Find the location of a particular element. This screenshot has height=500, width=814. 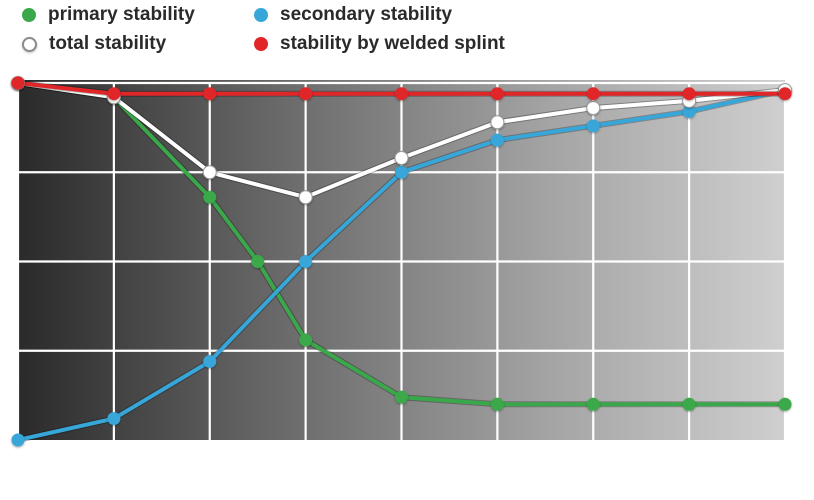

legend-item-secondary-stability: secondary stability is located at coordinates (353, 15).